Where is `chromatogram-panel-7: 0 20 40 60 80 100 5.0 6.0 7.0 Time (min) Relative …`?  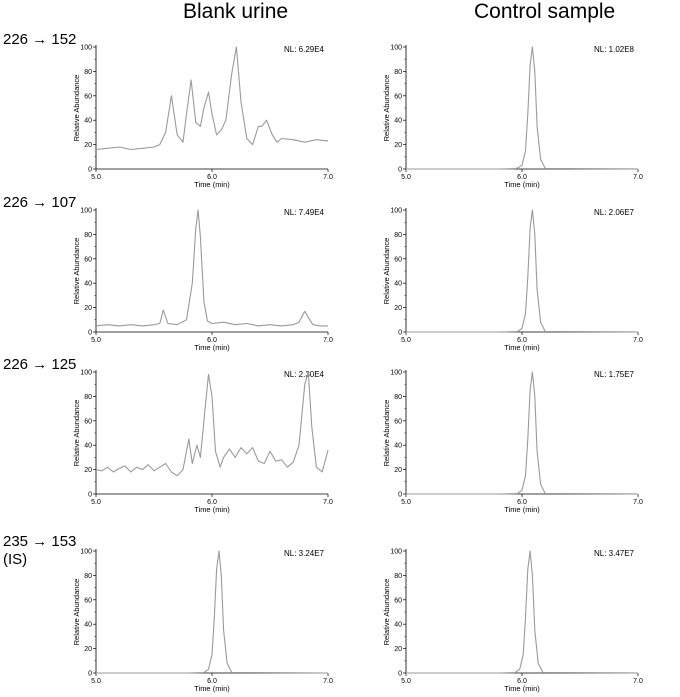
chromatogram-panel-7: 0 20 40 60 80 100 5.0 6.0 7.0 Time (min) Relative … is located at coordinates (202, 621).